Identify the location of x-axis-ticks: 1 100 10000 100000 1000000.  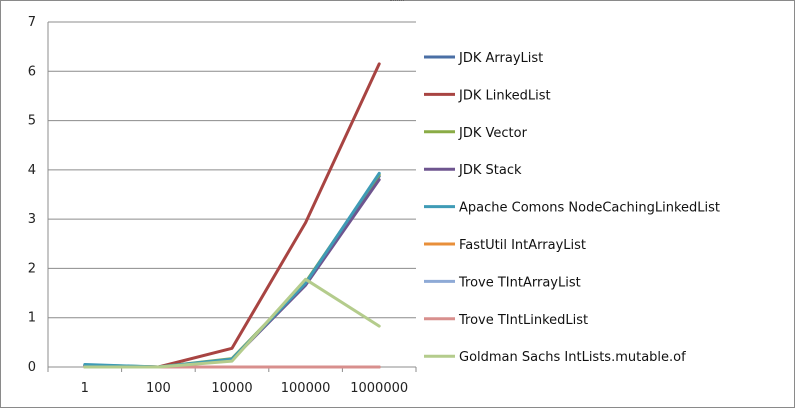
(232, 381).